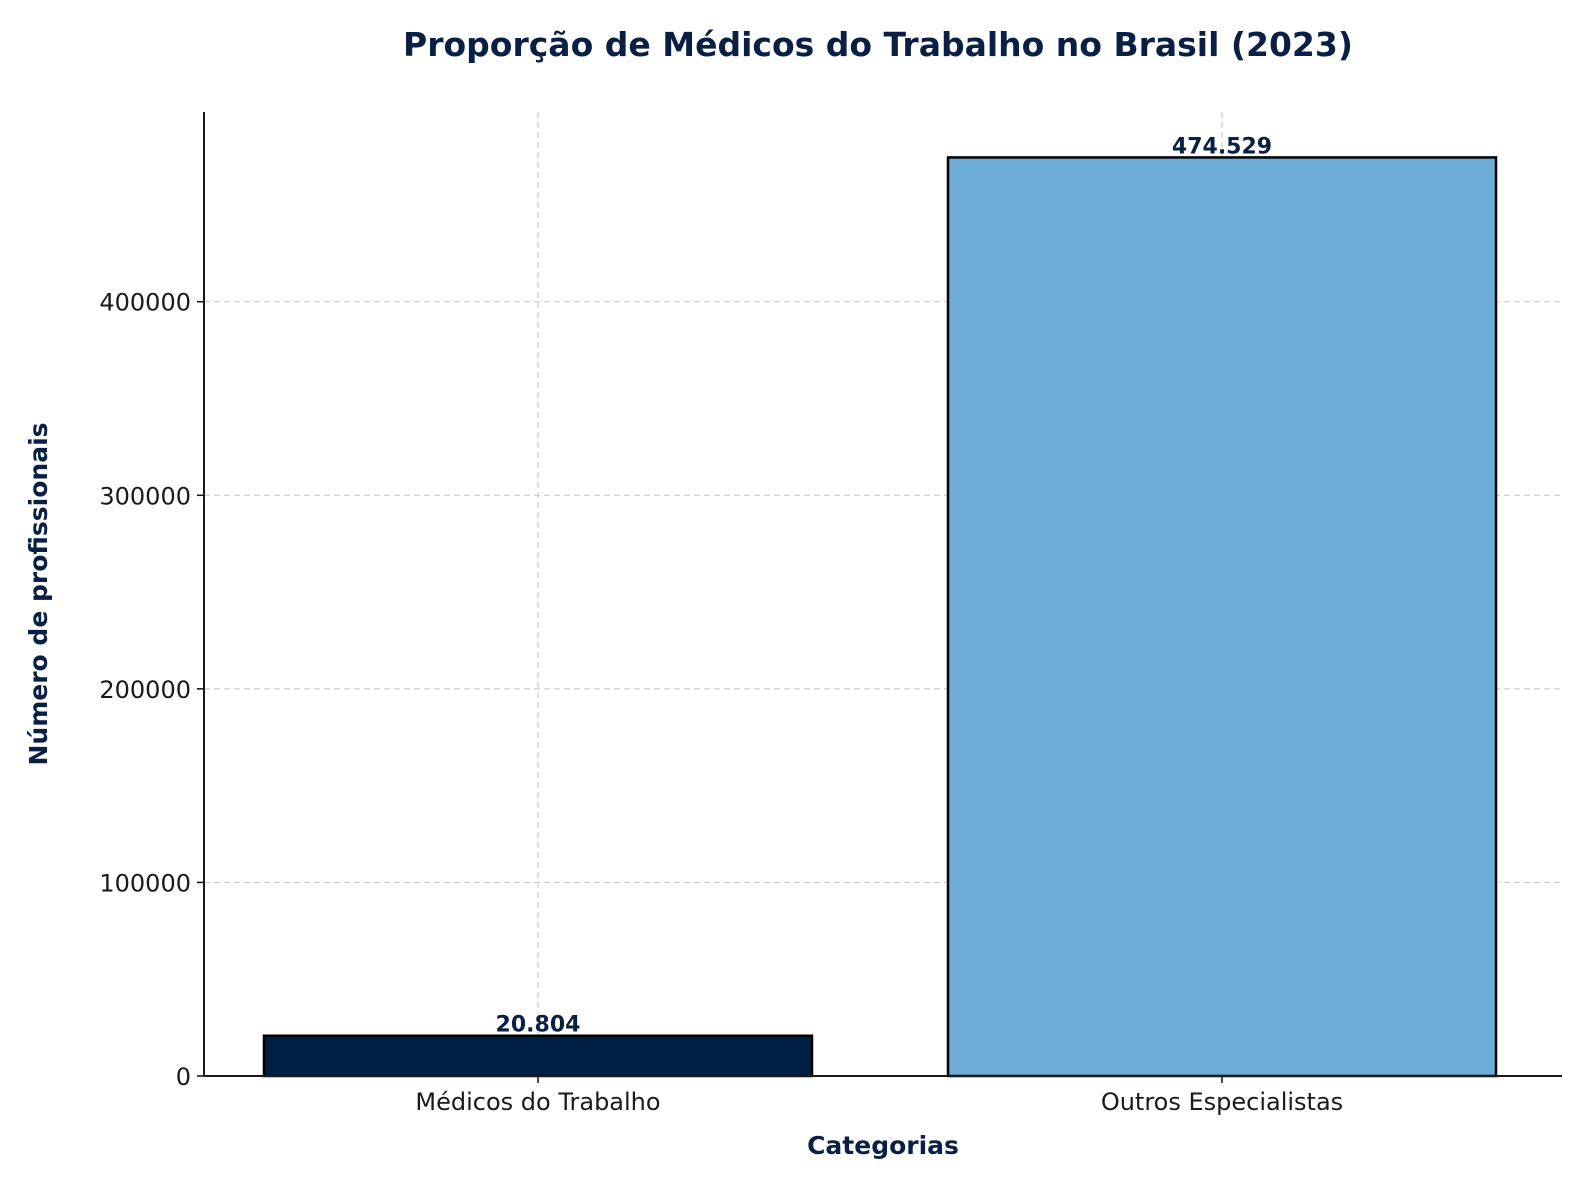  What do you see at coordinates (879, 1096) in the screenshot?
I see `x-ticks: Médicos do Trabalho Outros Especialistas` at bounding box center [879, 1096].